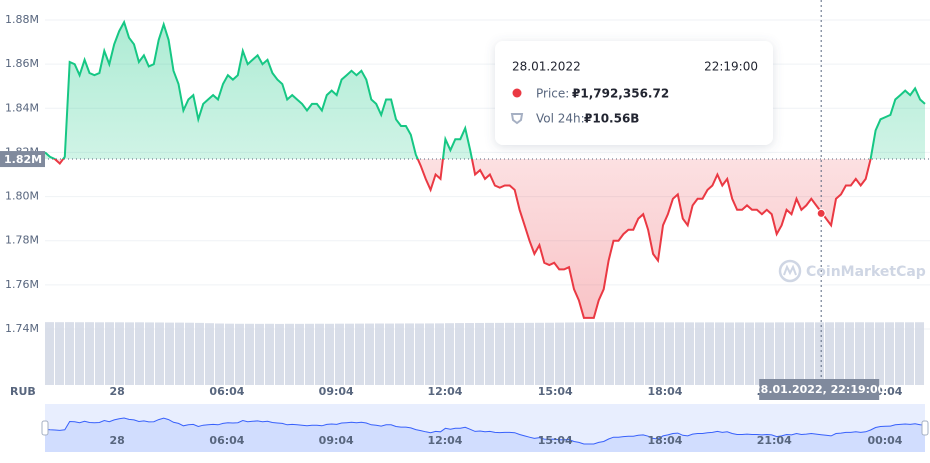 The image size is (930, 463). I want to click on crosshair-label-box, so click(819, 389).